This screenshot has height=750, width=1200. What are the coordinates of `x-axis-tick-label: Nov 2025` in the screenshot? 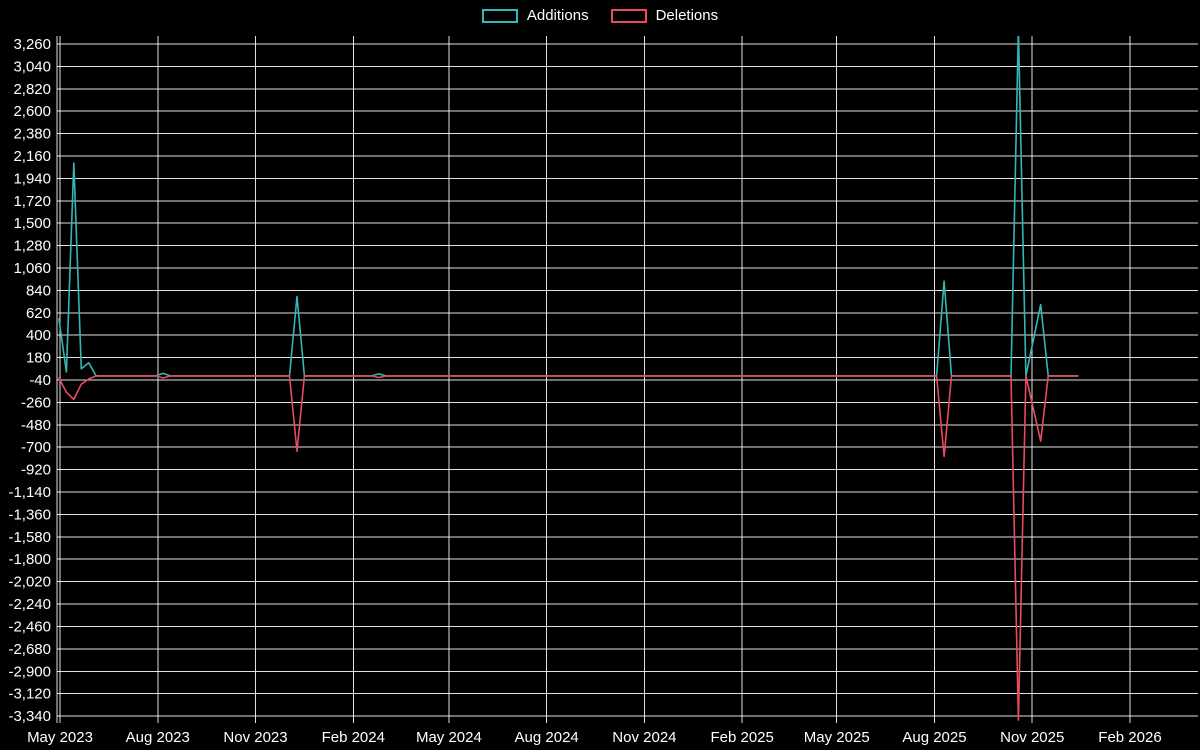 It's located at (1032, 737).